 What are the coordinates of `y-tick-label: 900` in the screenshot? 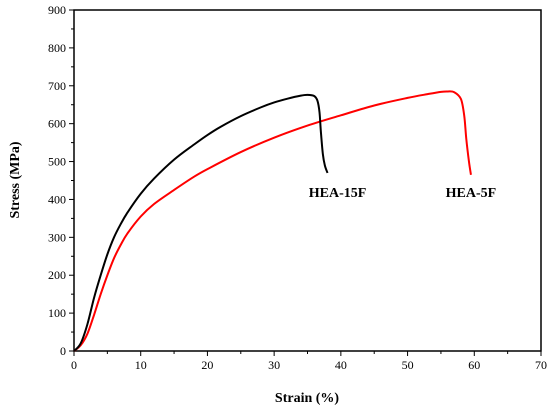 It's located at (57, 10).